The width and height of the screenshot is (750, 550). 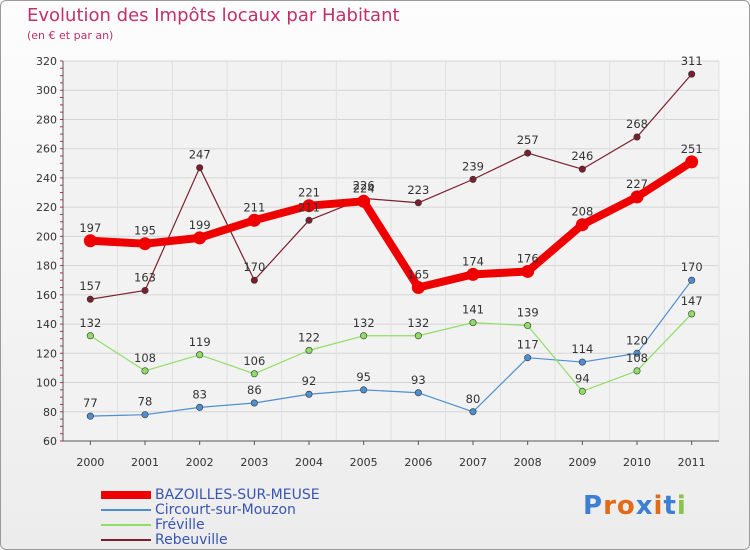 What do you see at coordinates (635, 506) in the screenshot?
I see `proxiti-logo: Proxiti` at bounding box center [635, 506].